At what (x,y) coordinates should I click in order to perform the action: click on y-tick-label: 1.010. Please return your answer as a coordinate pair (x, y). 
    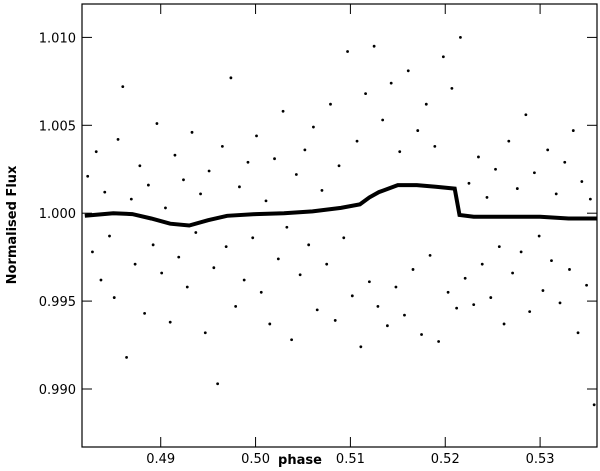
    Looking at the image, I should click on (57, 38).